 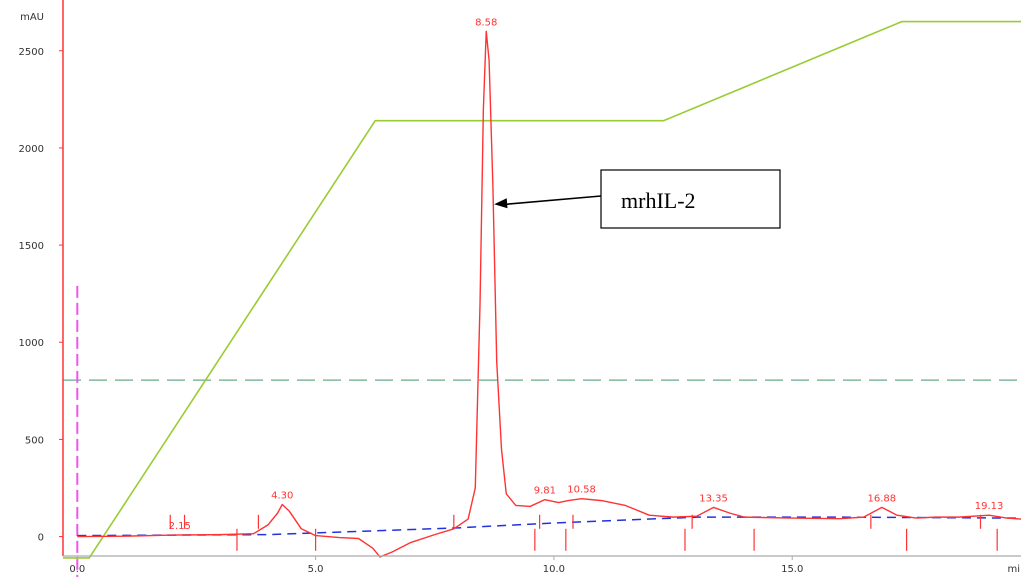 I want to click on peak-label: 9.81, so click(x=545, y=491).